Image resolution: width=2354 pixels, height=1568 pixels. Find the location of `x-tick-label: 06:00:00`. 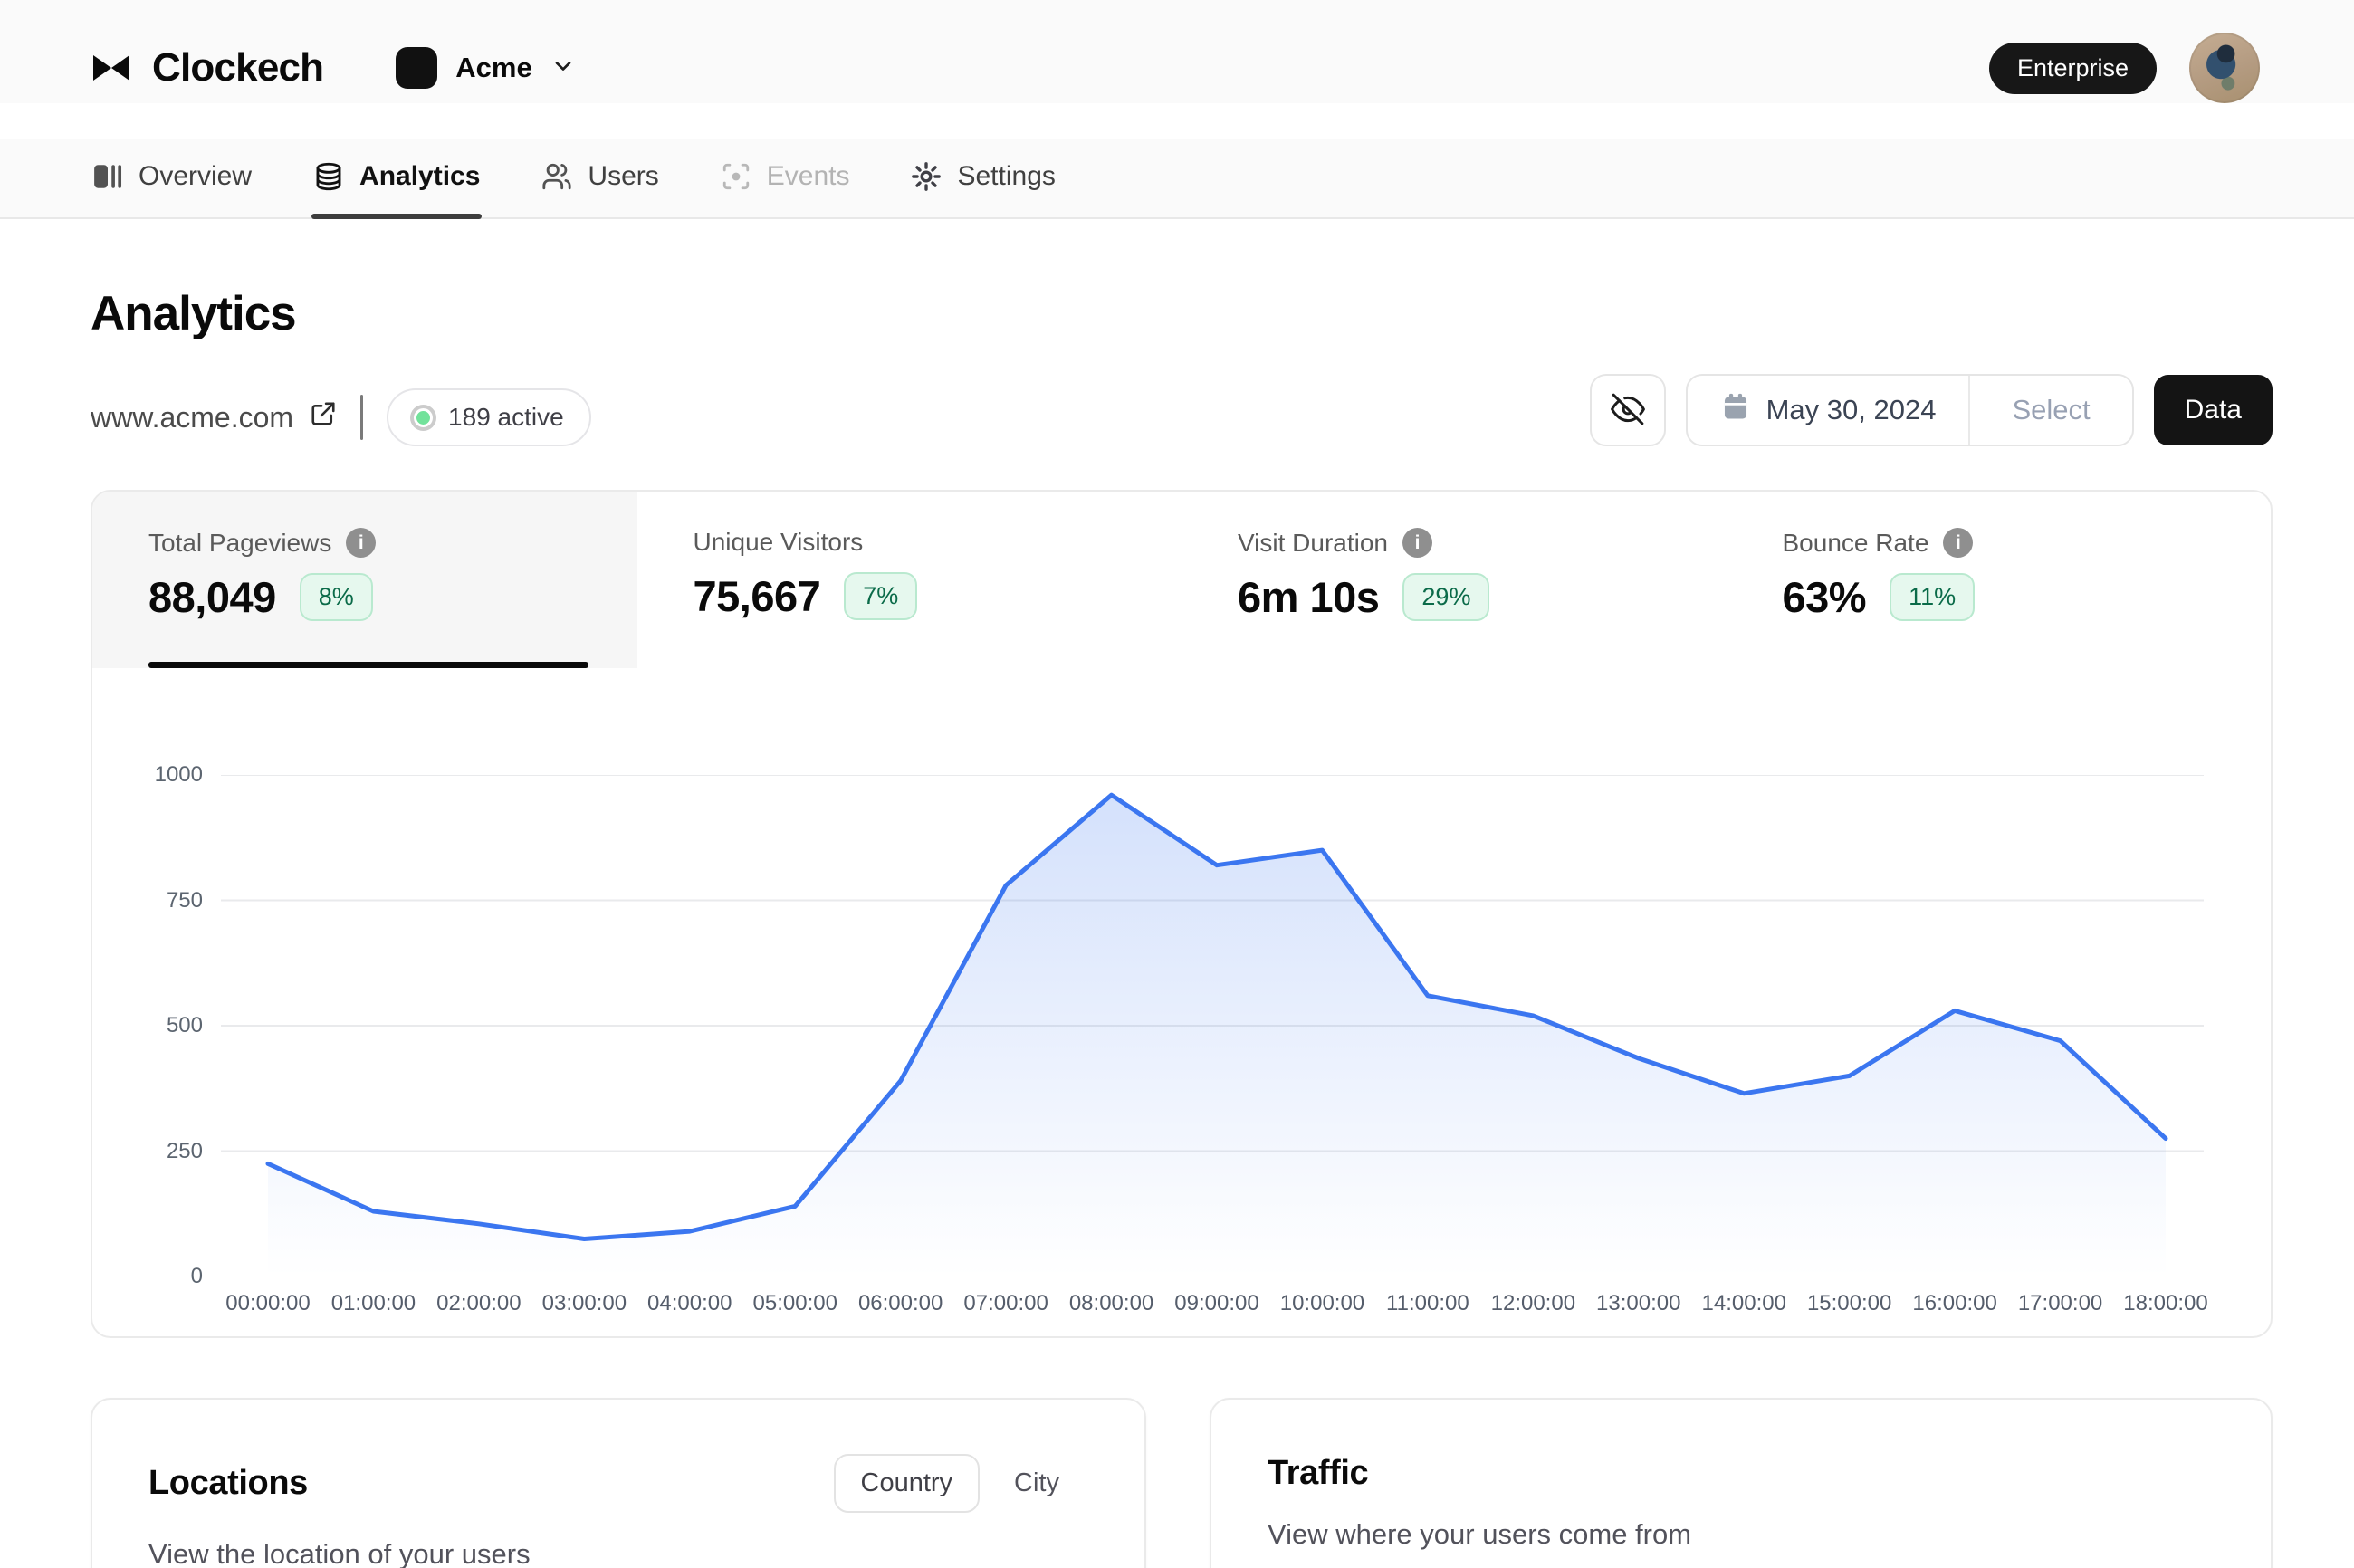

x-tick-label: 06:00:00 is located at coordinates (900, 1303).